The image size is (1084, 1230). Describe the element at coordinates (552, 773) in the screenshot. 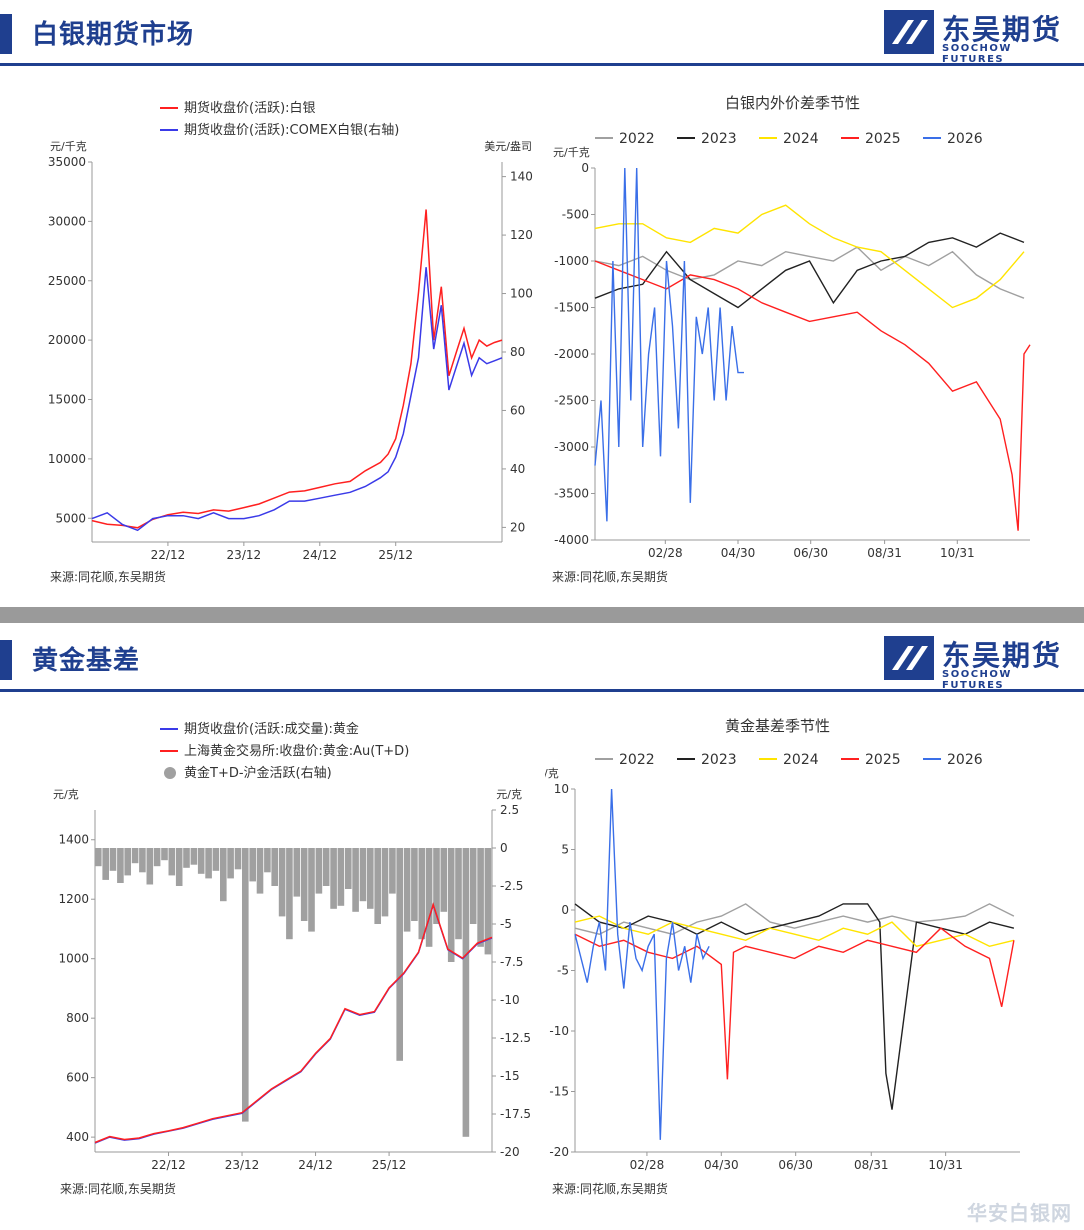

I see `y-axis-title: 元/克` at that location.